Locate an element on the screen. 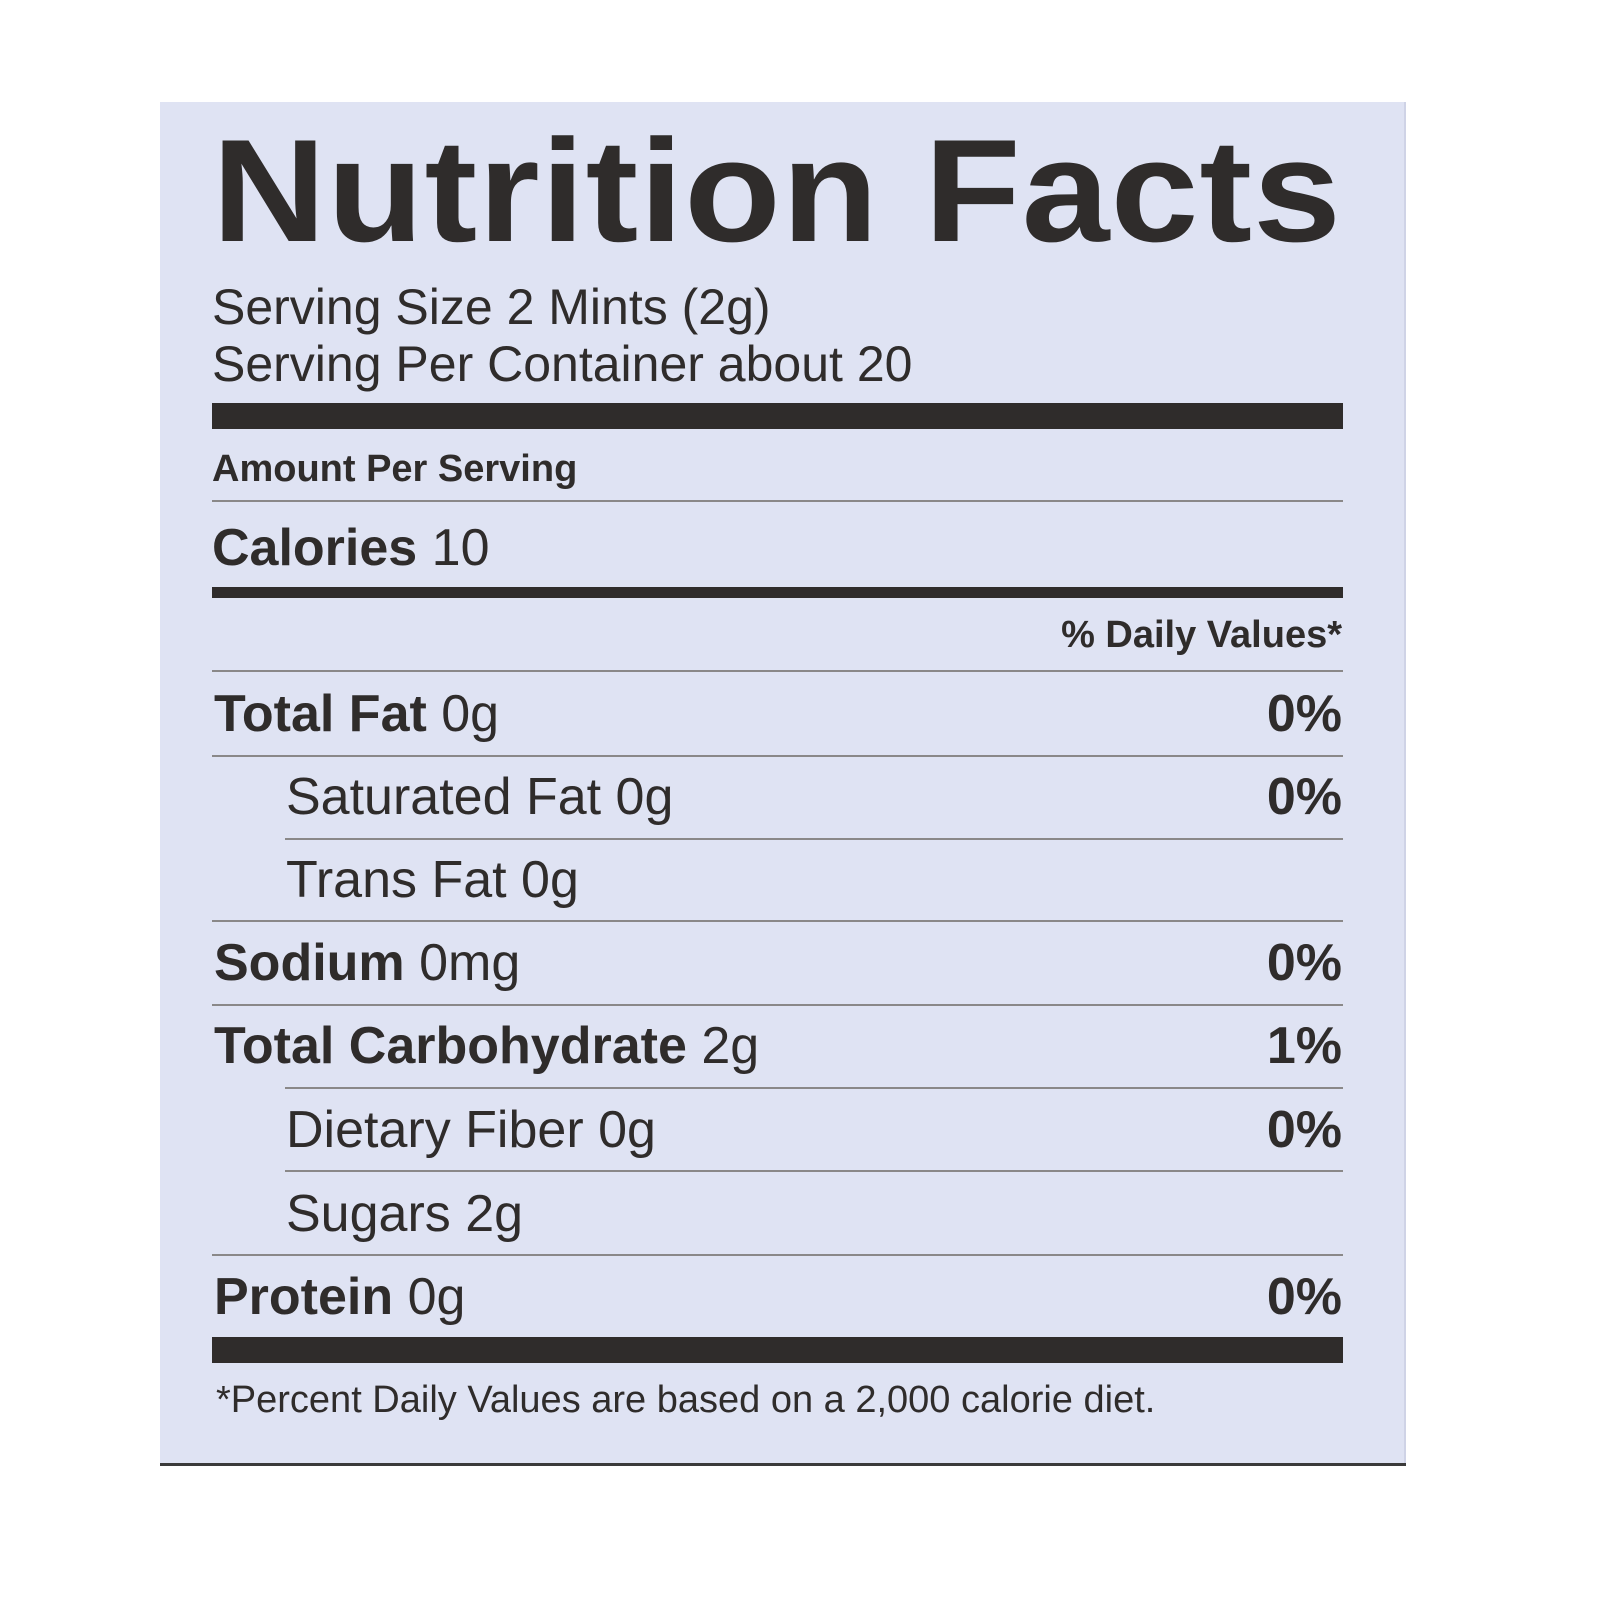 The height and width of the screenshot is (1600, 1600). nutrient-name: Saturated Fat is located at coordinates (444, 797).